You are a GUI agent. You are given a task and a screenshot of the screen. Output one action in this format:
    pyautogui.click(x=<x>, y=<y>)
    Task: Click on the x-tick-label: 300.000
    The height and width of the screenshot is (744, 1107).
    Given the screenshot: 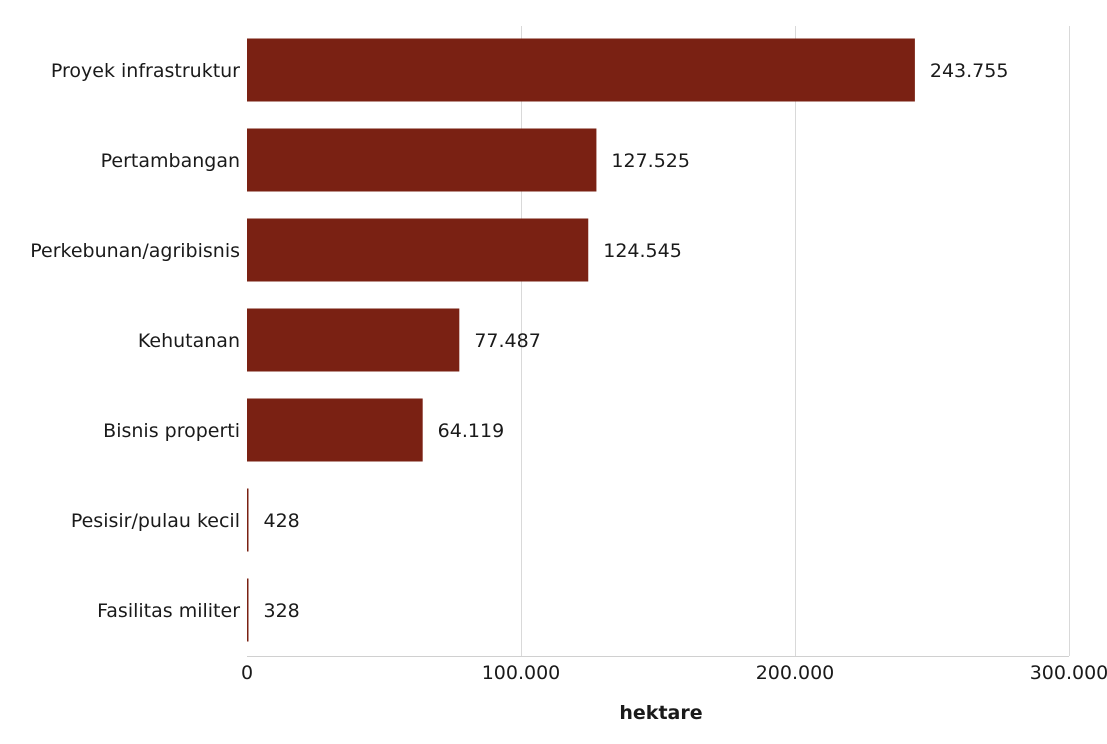 What is the action you would take?
    pyautogui.click(x=1068, y=673)
    